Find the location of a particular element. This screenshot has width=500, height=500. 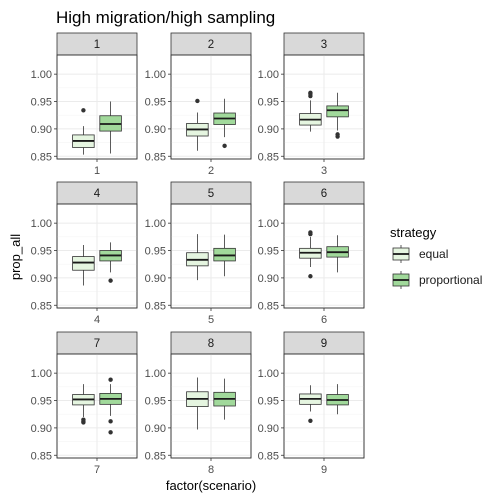

panel-6: 6 0.85 0.90 0.95 1.00 6 is located at coordinates (311, 253).